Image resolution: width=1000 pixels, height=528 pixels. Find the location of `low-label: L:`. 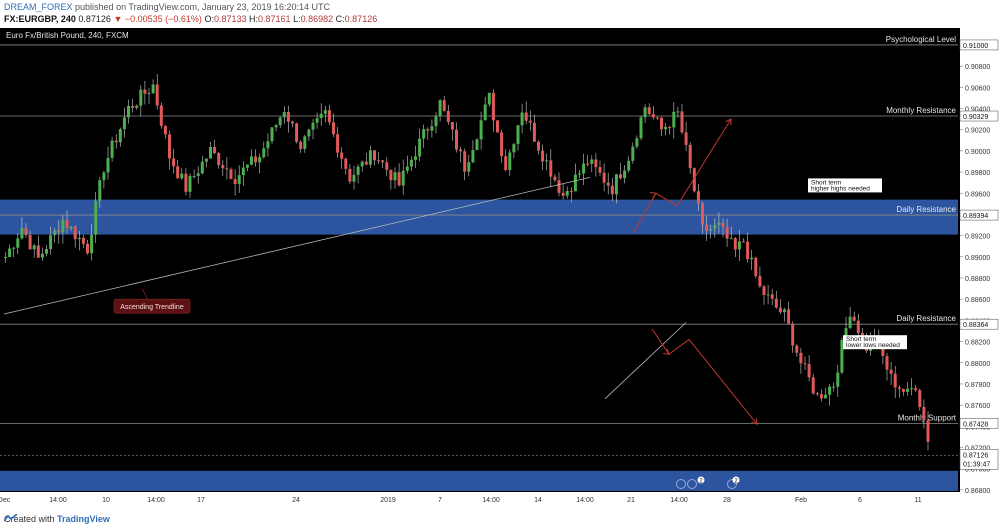

low-label: L: is located at coordinates (297, 19).